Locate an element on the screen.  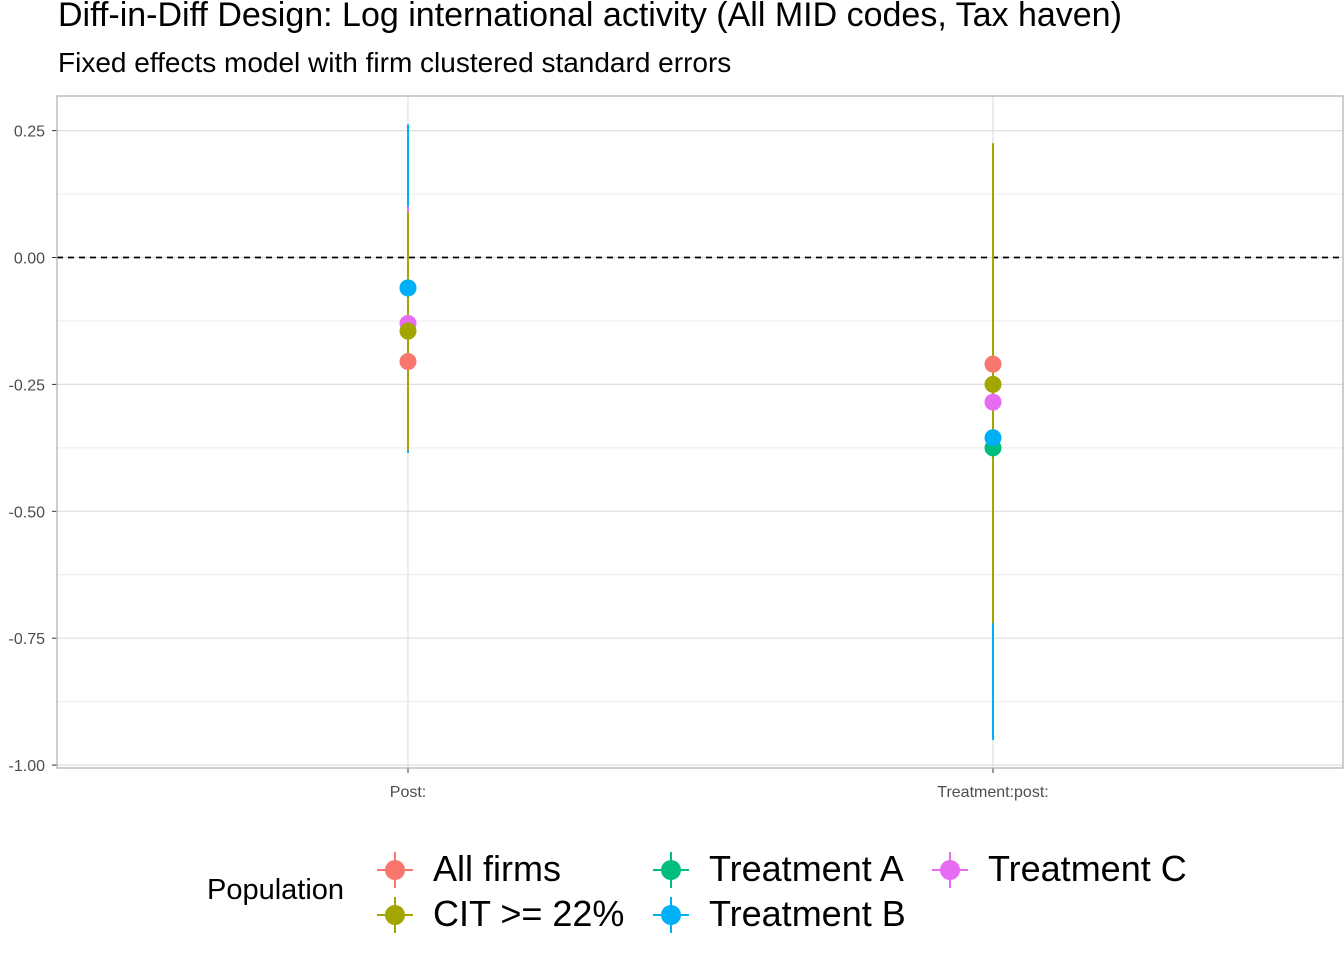
legend-title: Population is located at coordinates (276, 890).